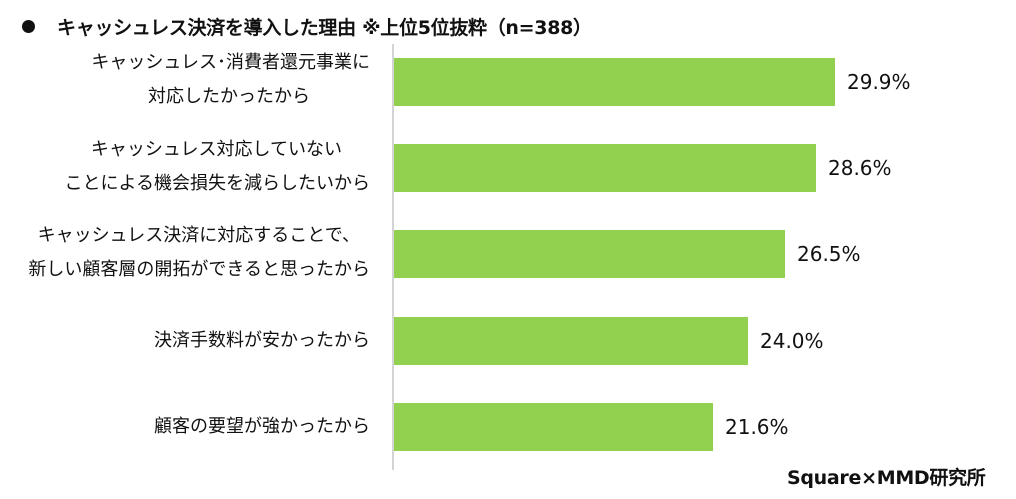 The width and height of the screenshot is (1016, 499). I want to click on category-label-line: キャッシュレス決済に対応することで、, so click(198, 235).